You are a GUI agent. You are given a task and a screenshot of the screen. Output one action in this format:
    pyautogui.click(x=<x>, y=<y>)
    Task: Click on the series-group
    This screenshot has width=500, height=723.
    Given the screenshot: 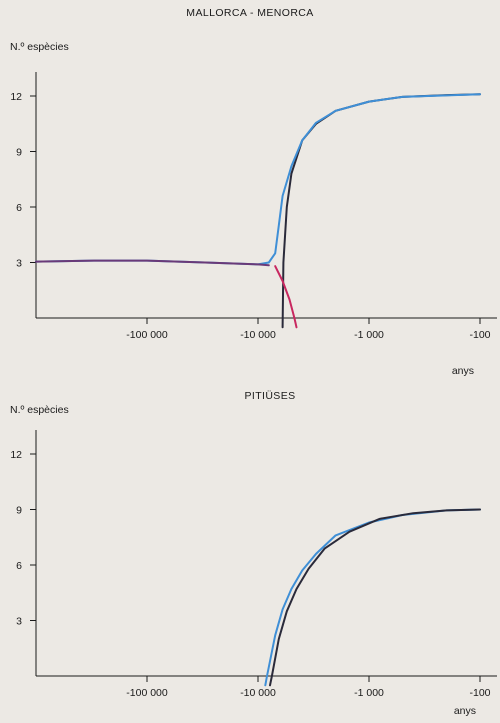 What is the action you would take?
    pyautogui.click(x=372, y=597)
    